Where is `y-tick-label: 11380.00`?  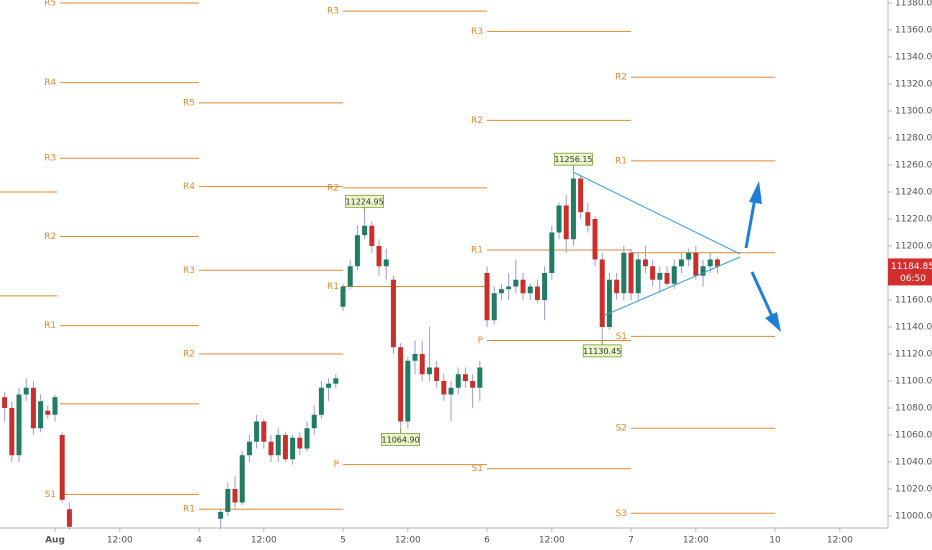
y-tick-label: 11380.00 is located at coordinates (913, 4).